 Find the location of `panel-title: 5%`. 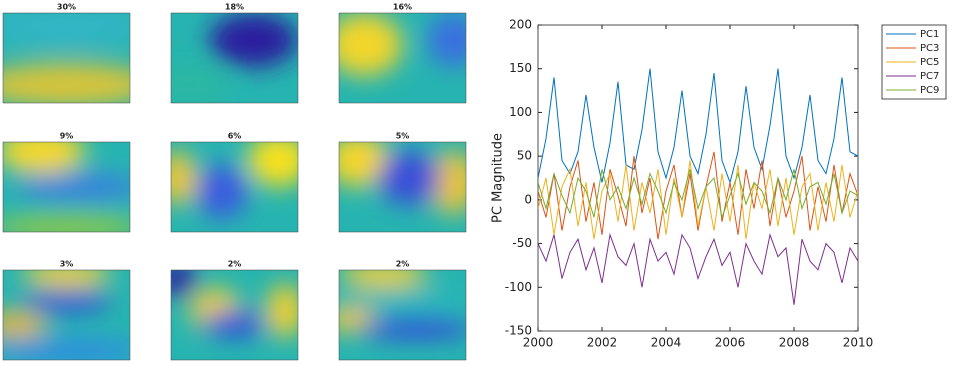

panel-title: 5% is located at coordinates (403, 136).